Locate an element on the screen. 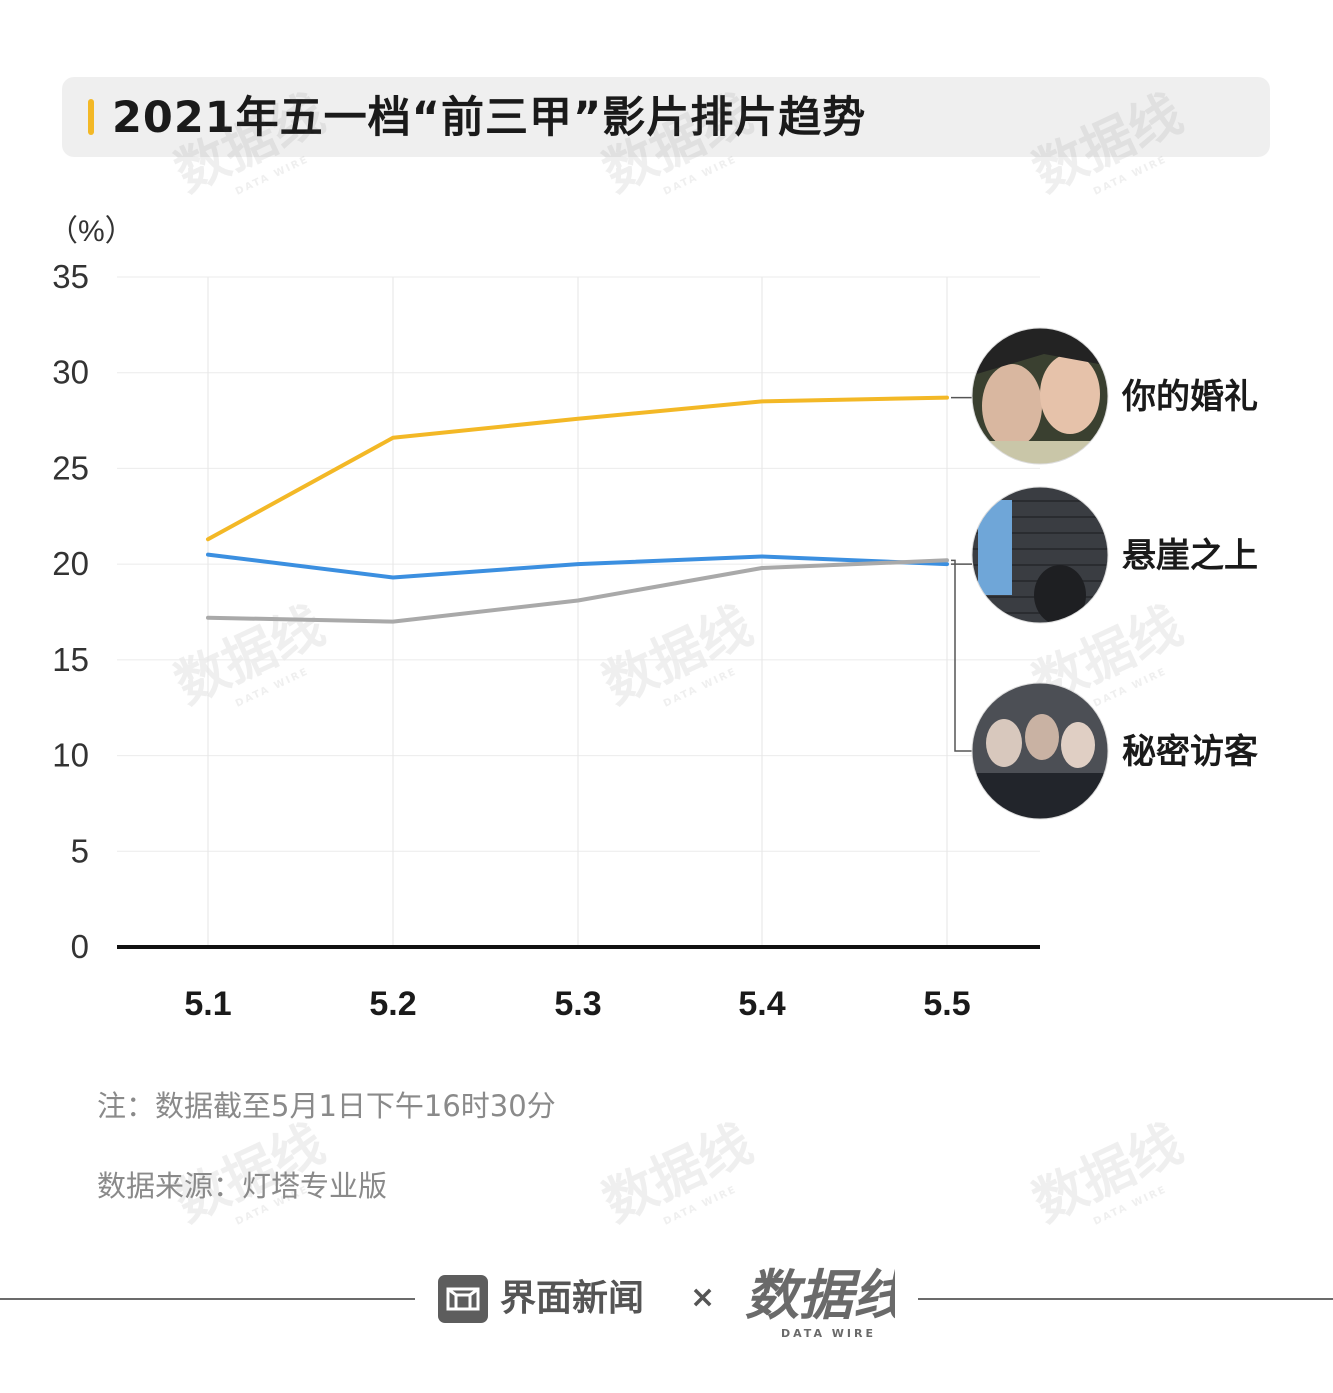  poster-face-left is located at coordinates (1012, 406).